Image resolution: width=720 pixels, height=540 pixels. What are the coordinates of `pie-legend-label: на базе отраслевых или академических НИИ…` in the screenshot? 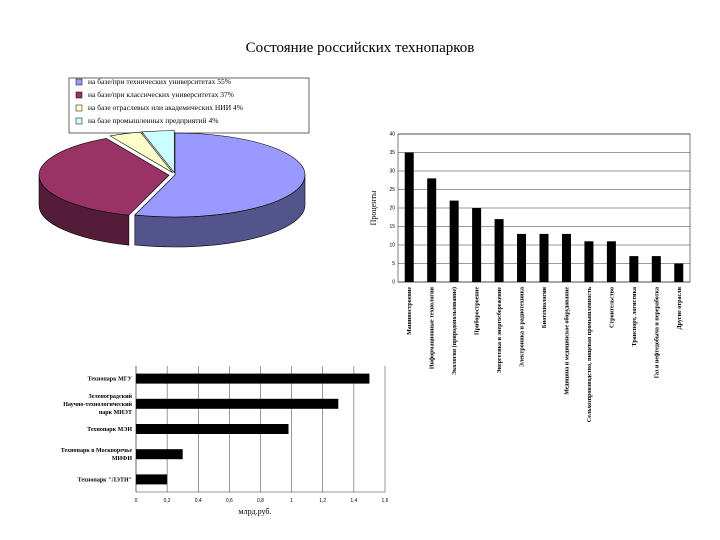 It's located at (165, 107).